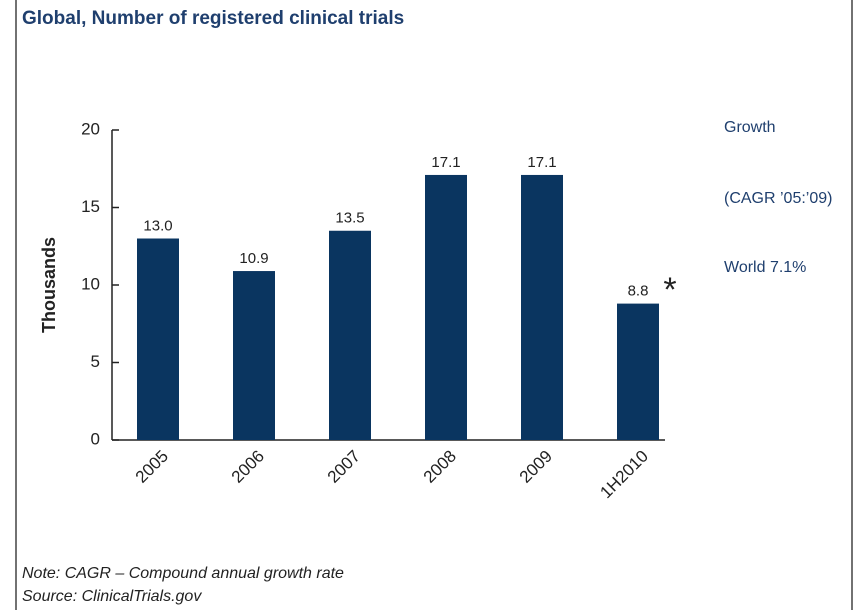 The image size is (856, 610). I want to click on footnote: Note: CAGR – Compound annual growth rate, so click(183, 573).